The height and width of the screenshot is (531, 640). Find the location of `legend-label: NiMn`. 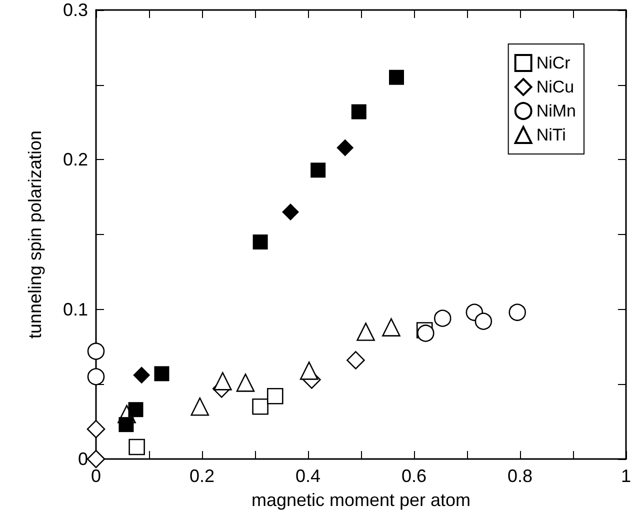

legend-label: NiMn is located at coordinates (556, 111).